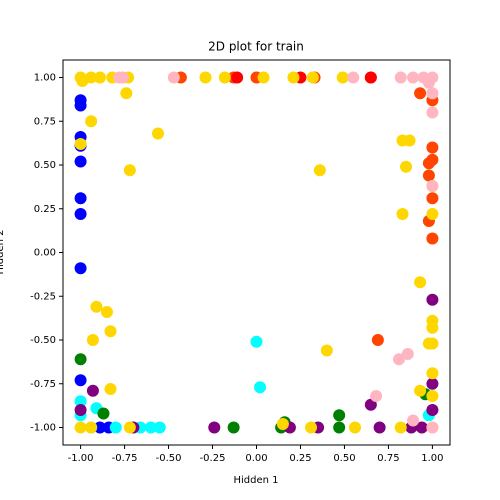  What do you see at coordinates (169, 458) in the screenshot?
I see `x-tick-label: -0.50` at bounding box center [169, 458].